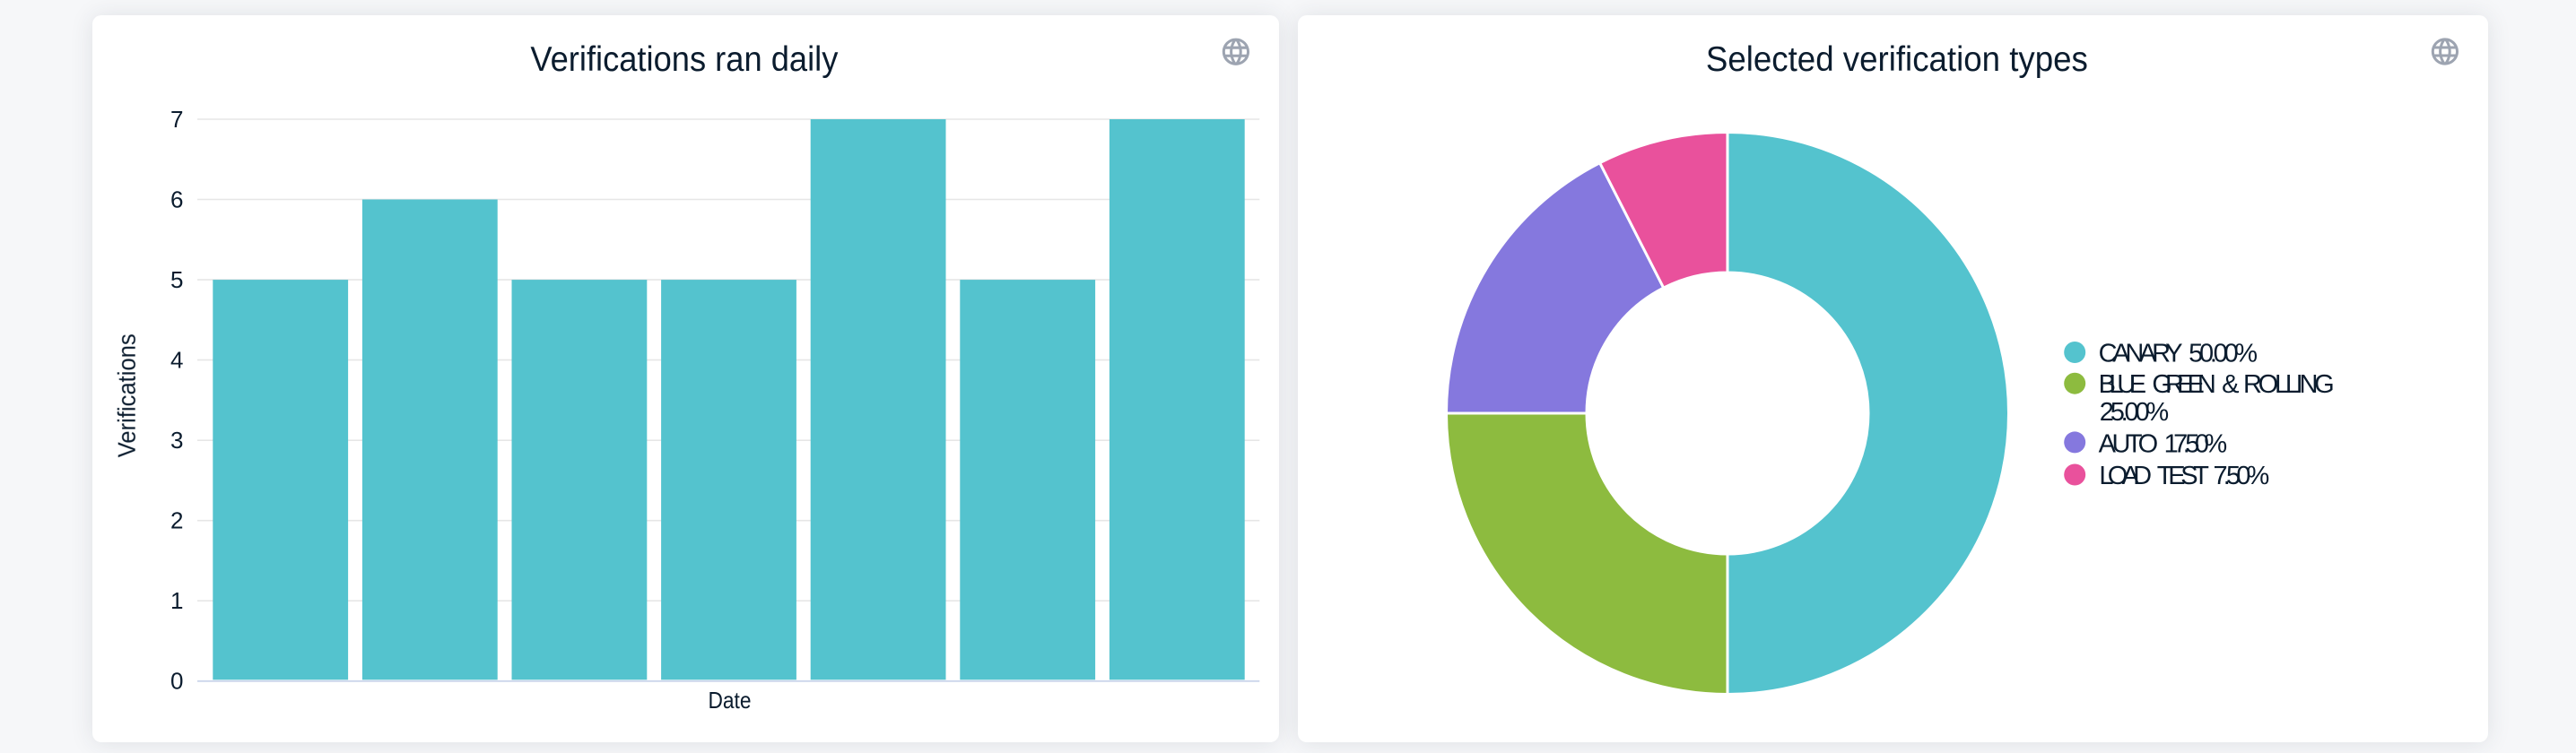  What do you see at coordinates (2223, 354) in the screenshot?
I see `svg-text: 50.00%` at bounding box center [2223, 354].